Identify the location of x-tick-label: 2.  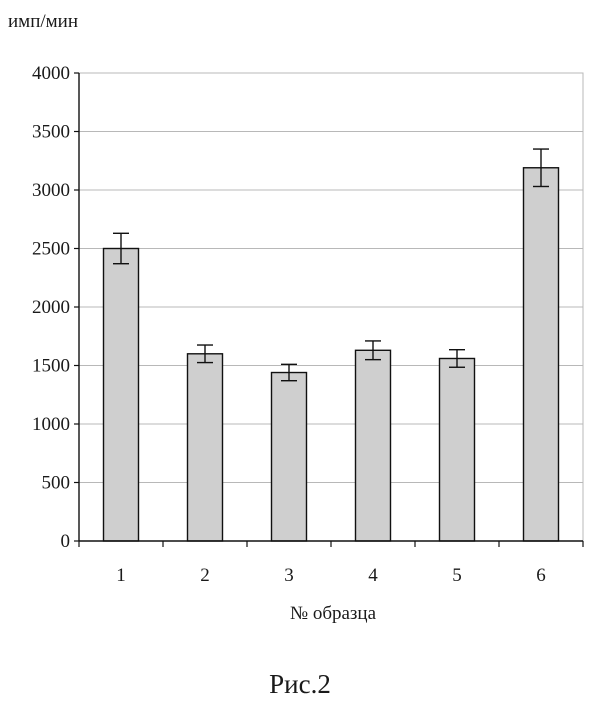
(205, 575).